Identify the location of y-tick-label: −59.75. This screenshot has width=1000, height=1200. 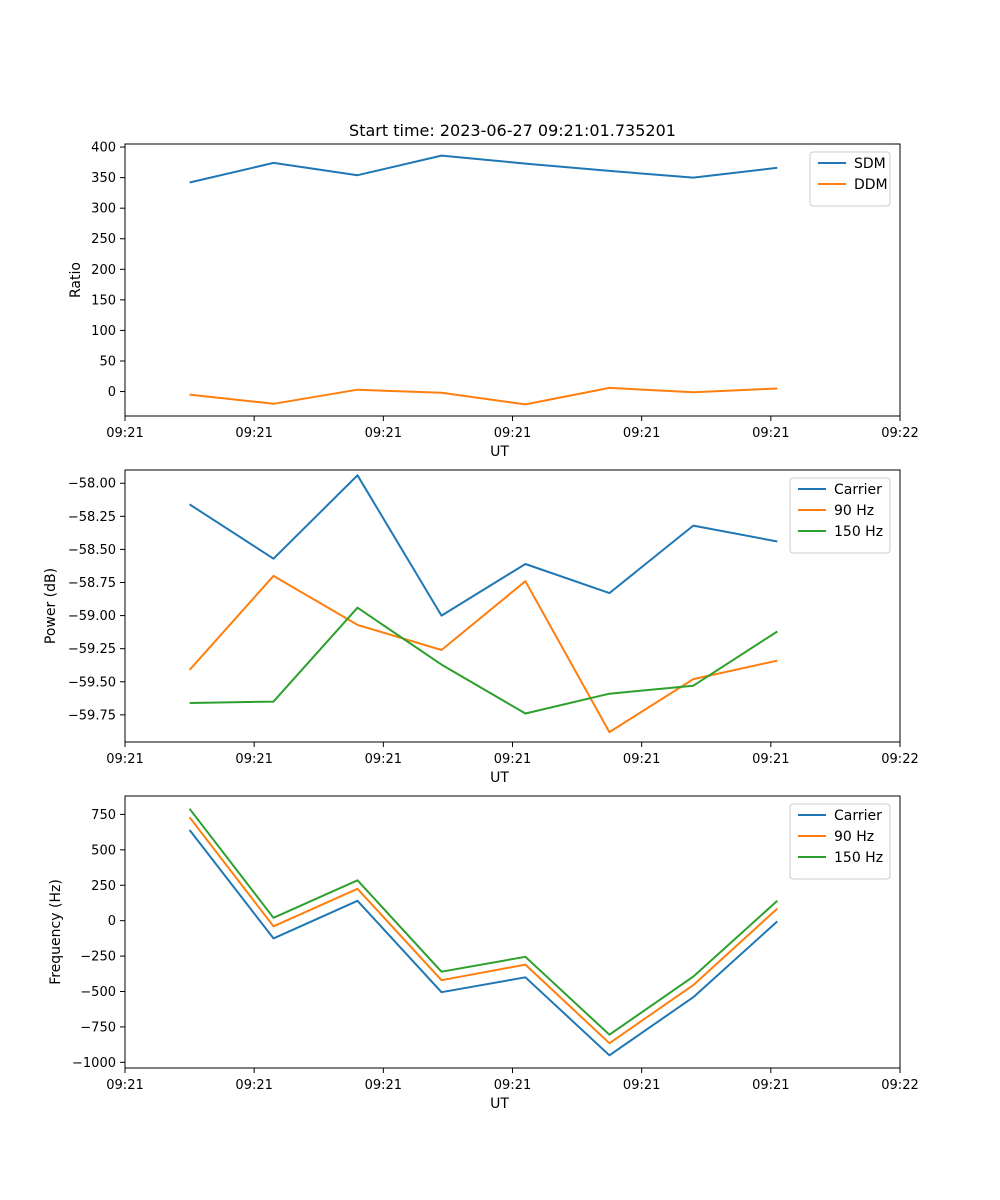
(92, 715).